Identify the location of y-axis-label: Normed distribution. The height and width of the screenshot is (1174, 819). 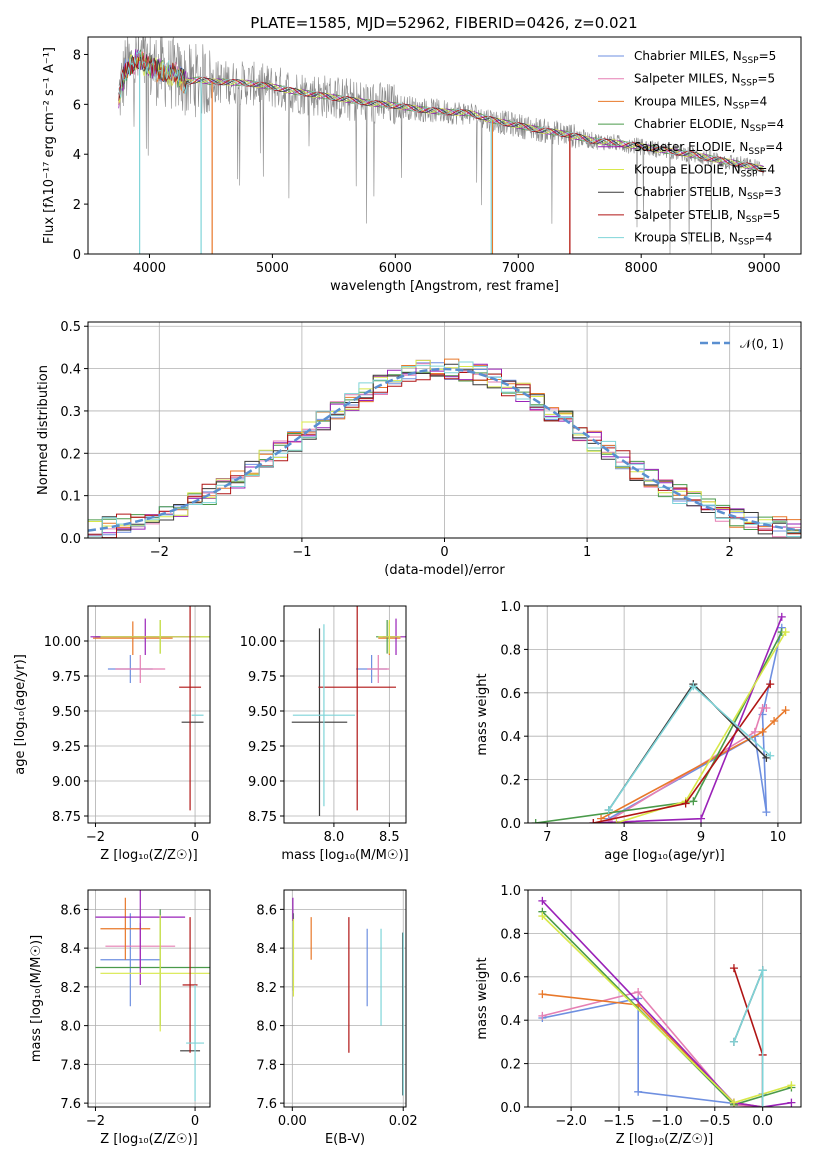
(43, 430).